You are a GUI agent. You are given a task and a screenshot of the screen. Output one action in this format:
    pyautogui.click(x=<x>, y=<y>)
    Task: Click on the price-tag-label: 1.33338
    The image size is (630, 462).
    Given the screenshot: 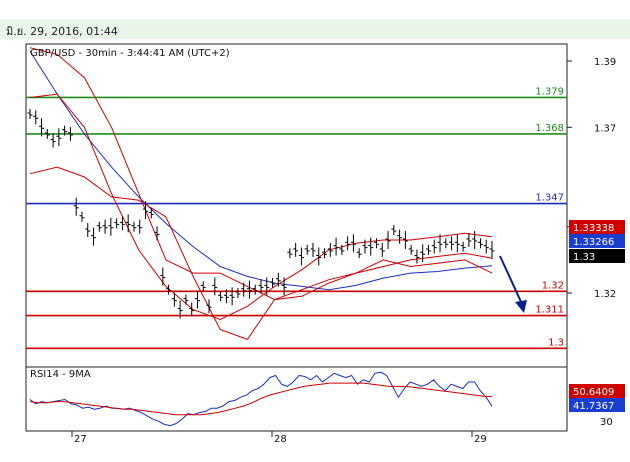 What is the action you would take?
    pyautogui.click(x=593, y=228)
    